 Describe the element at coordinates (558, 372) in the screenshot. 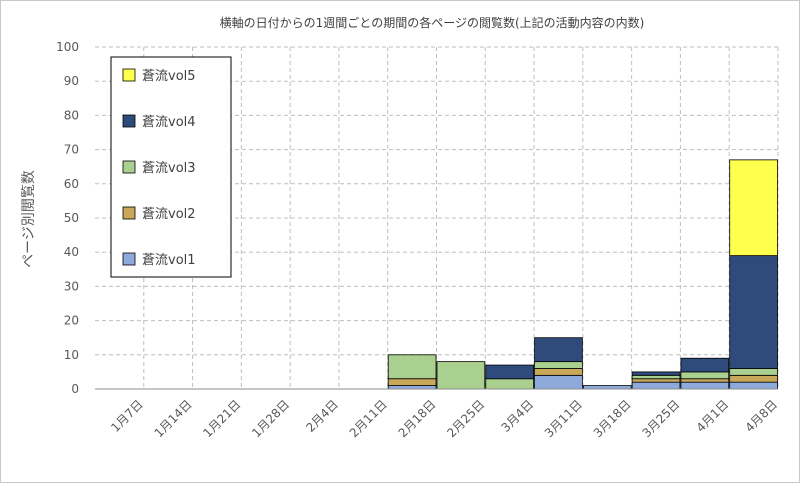

I see `bar-segment-蒼流vol2-3月11日` at that location.